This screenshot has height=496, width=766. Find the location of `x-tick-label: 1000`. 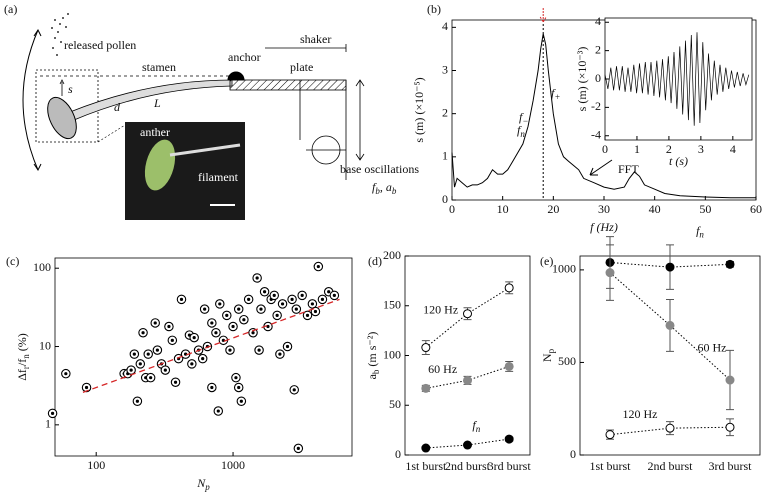

x-tick-label: 1000 is located at coordinates (233, 465).